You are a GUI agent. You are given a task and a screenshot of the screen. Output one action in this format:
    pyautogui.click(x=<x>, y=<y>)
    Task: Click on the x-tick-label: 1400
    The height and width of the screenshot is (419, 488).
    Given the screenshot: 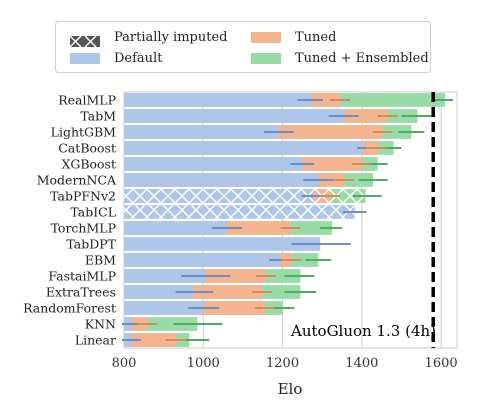 What is the action you would take?
    pyautogui.click(x=361, y=363)
    